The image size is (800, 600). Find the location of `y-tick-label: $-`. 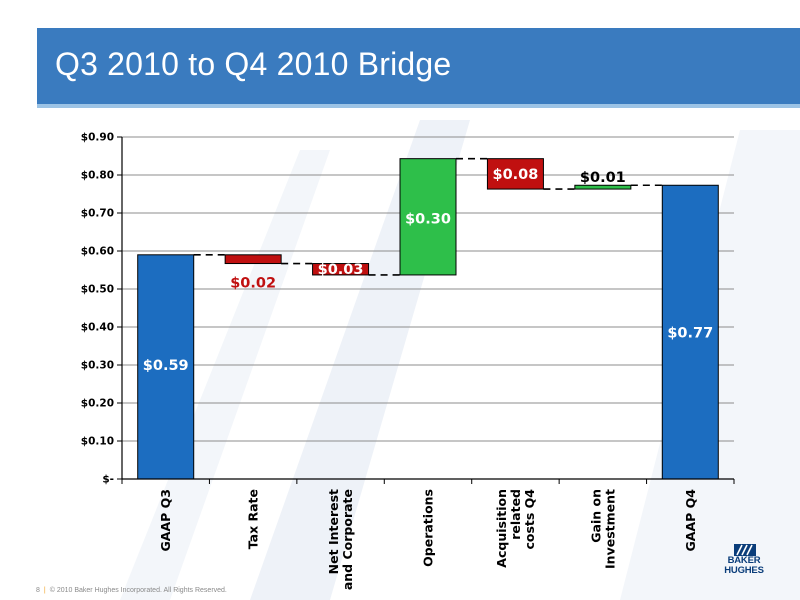

y-tick-label: $- is located at coordinates (108, 480).